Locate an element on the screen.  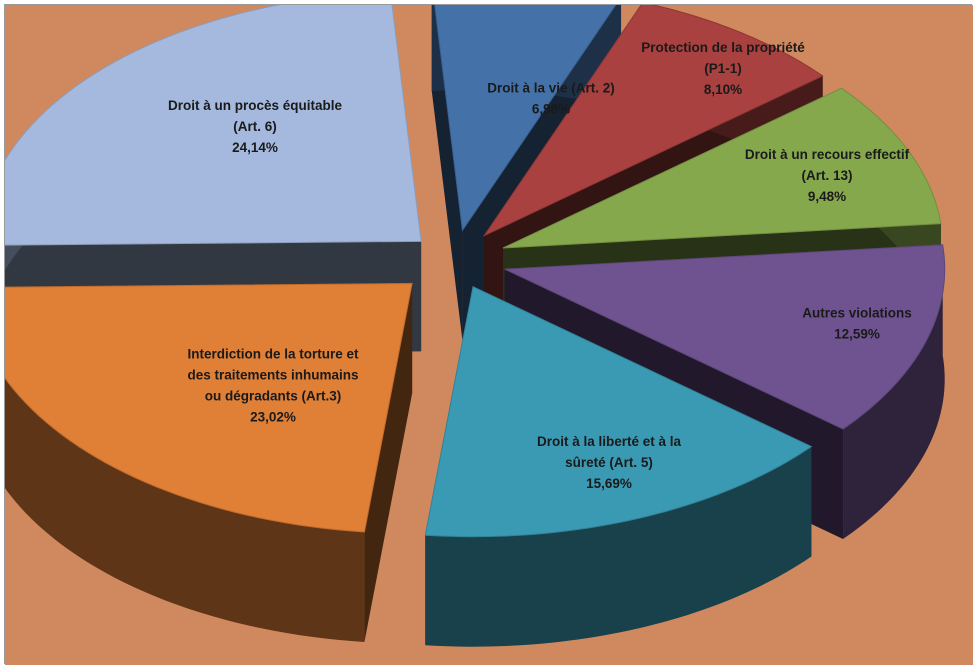
slice-label-line: (Art. 6) is located at coordinates (255, 126).